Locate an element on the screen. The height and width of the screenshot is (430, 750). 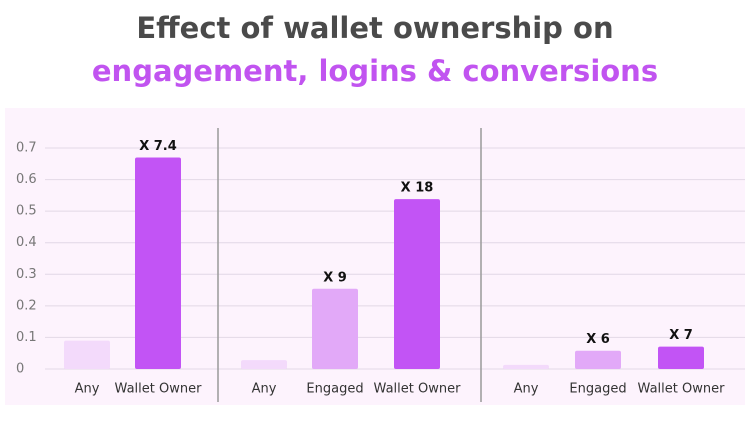
y-tick-label: 0.2 is located at coordinates (26, 305).